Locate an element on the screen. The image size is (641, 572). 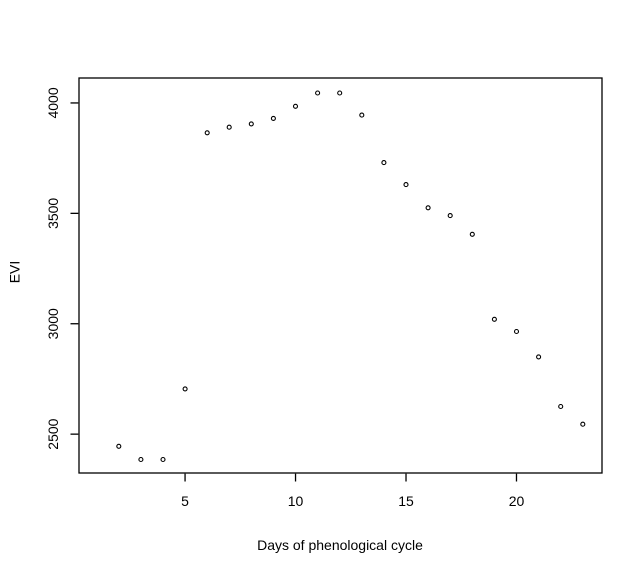
x-tick-label: 20 is located at coordinates (517, 501).